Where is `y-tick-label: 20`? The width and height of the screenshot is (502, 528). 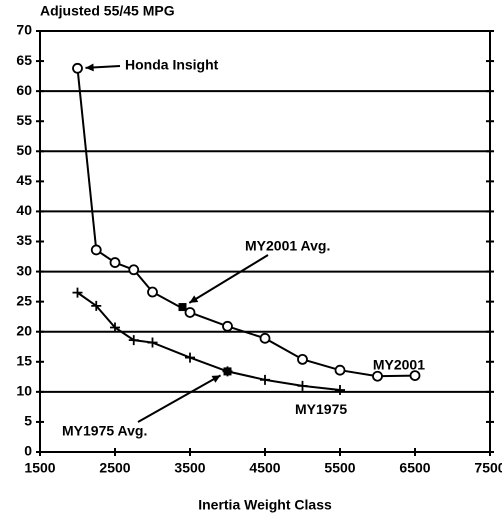 y-tick-label: 20 is located at coordinates (24, 330).